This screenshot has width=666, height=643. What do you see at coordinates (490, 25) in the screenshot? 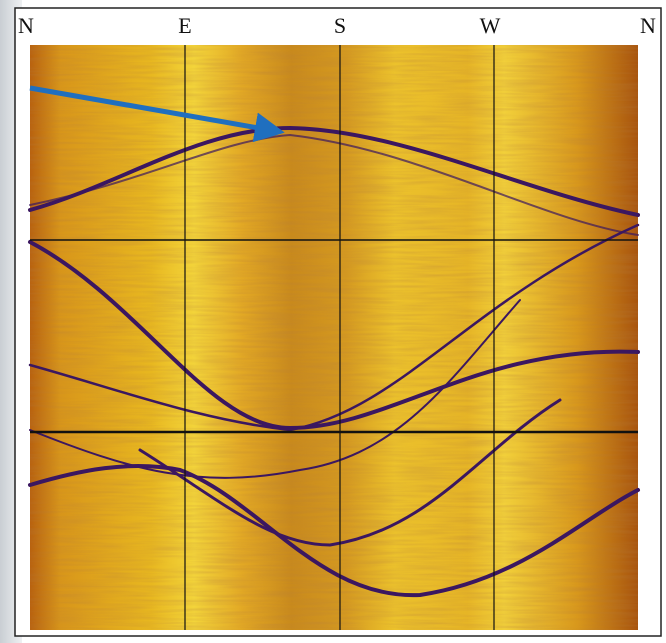
I see `compass-label: W` at bounding box center [490, 25].